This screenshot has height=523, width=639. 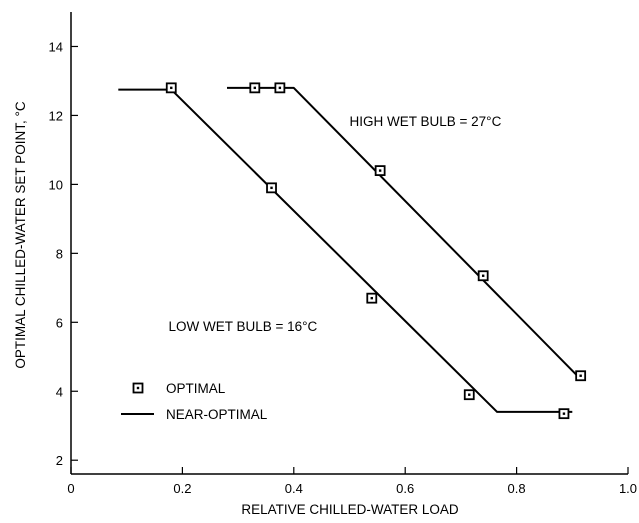 I want to click on legend-label-optimal: OPTIMAL, so click(x=196, y=388).